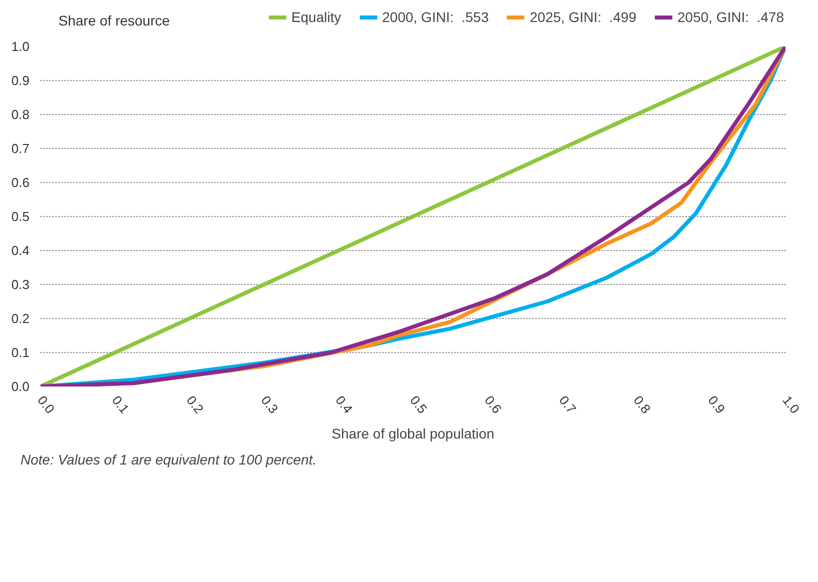 Image resolution: width=818 pixels, height=582 pixels. Describe the element at coordinates (316, 17) in the screenshot. I see `legend-label: Equality` at that location.